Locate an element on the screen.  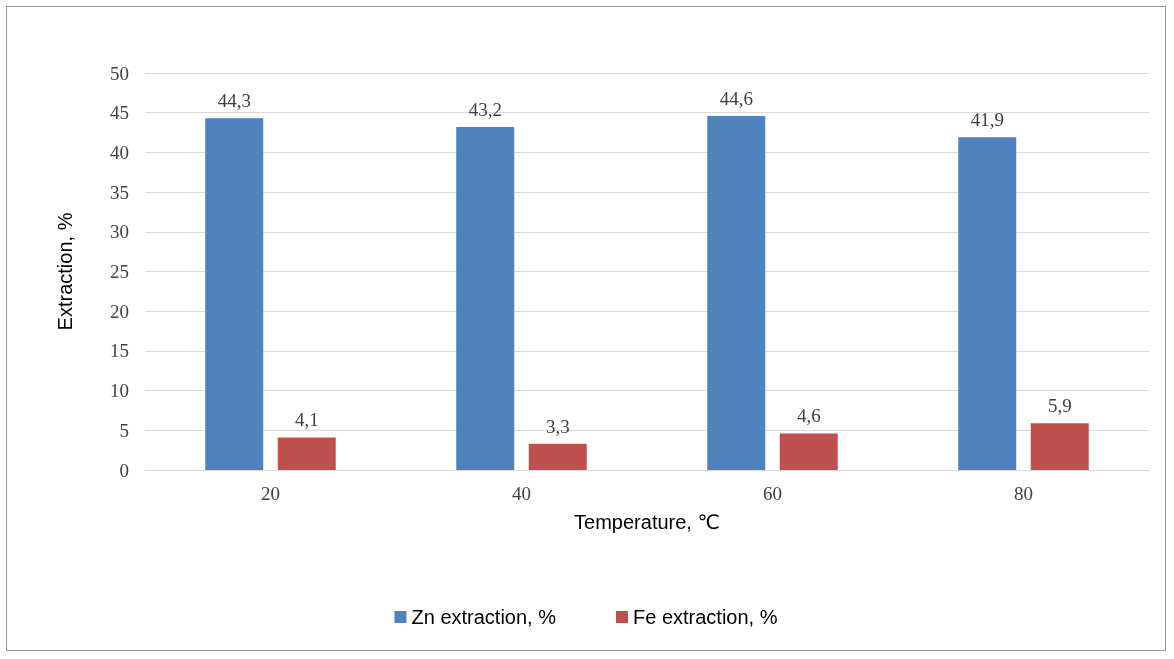
data-label: 44,3 is located at coordinates (234, 101).